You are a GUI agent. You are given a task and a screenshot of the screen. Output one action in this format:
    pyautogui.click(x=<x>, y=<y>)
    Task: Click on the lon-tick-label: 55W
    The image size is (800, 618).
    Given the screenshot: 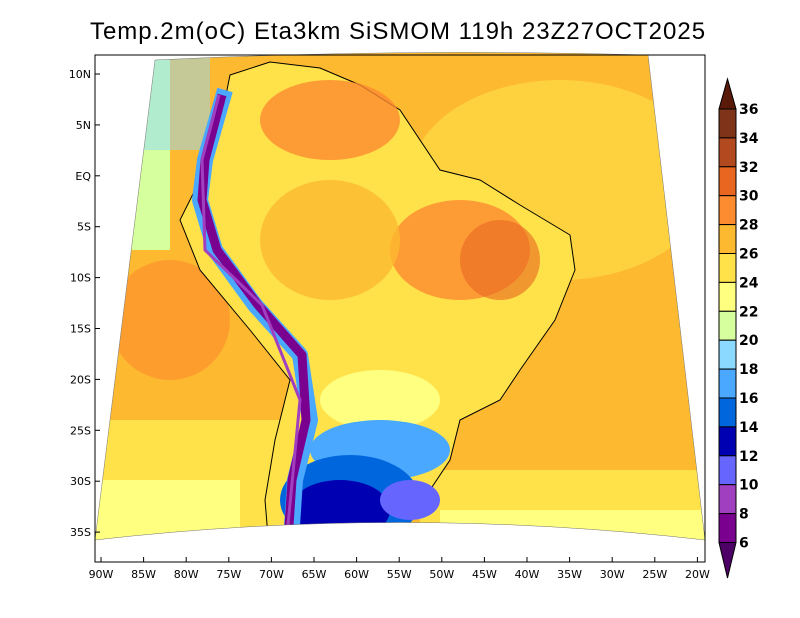 What is the action you would take?
    pyautogui.click(x=399, y=574)
    